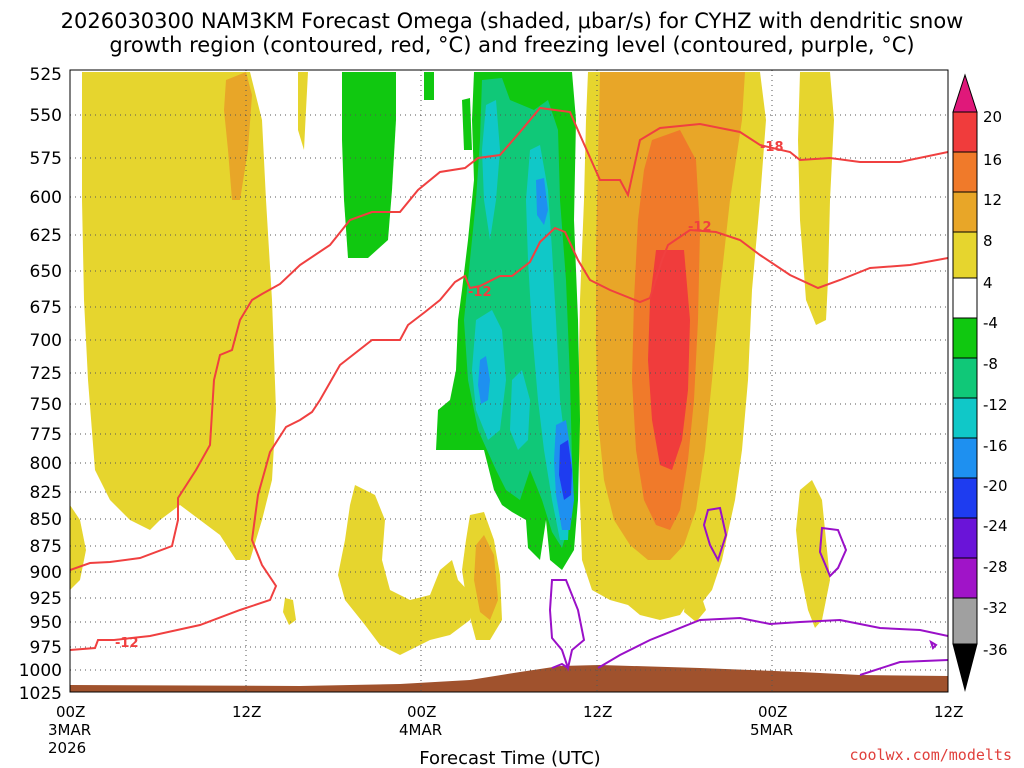  What do you see at coordinates (995, 608) in the screenshot?
I see `colorbar-label: -32` at bounding box center [995, 608].